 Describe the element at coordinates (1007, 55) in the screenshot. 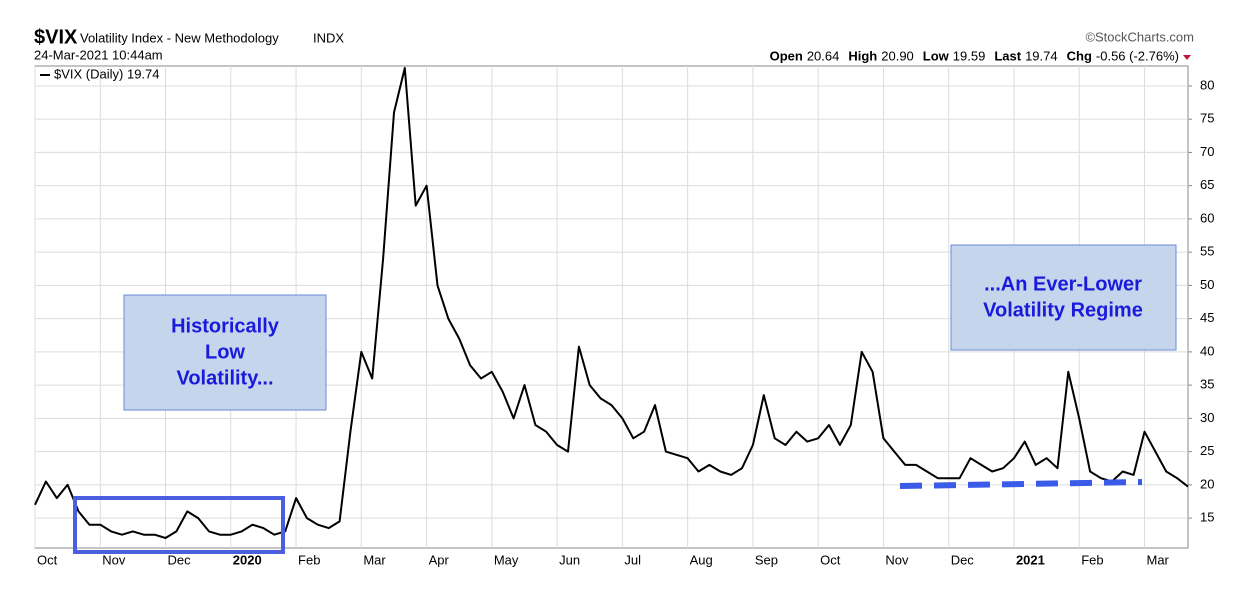

I see `quote-label: Last` at that location.